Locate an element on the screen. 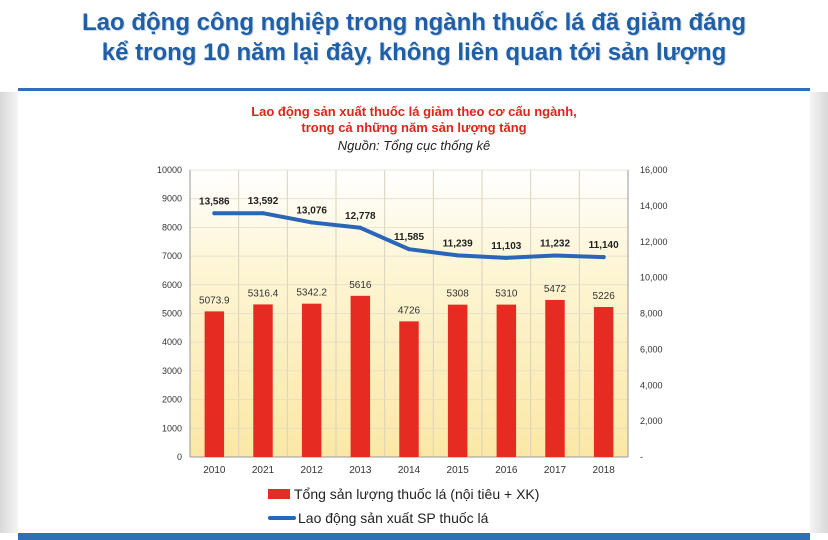  legend-label-production: Tổng sản lượng thuốc lá (nội tiêu + XK) is located at coordinates (417, 494).